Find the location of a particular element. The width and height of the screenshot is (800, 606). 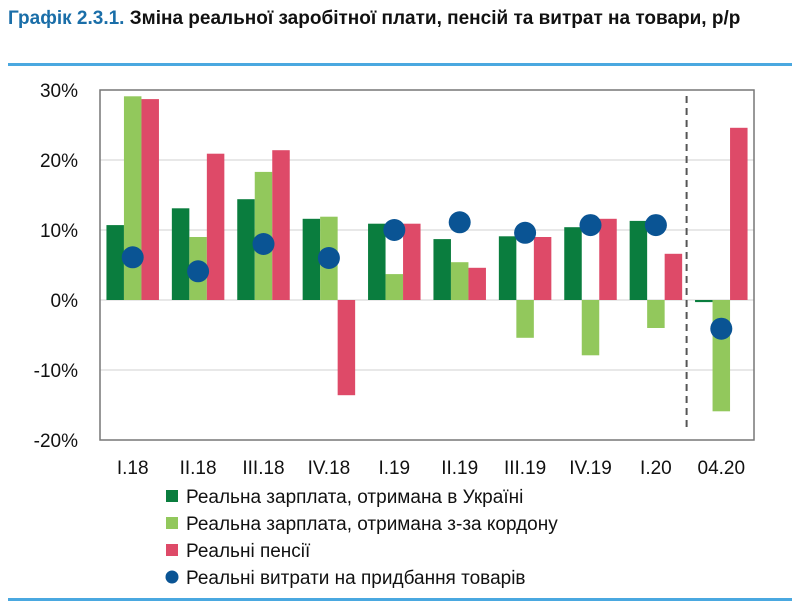

x-tick-label: III.19 is located at coordinates (525, 468).